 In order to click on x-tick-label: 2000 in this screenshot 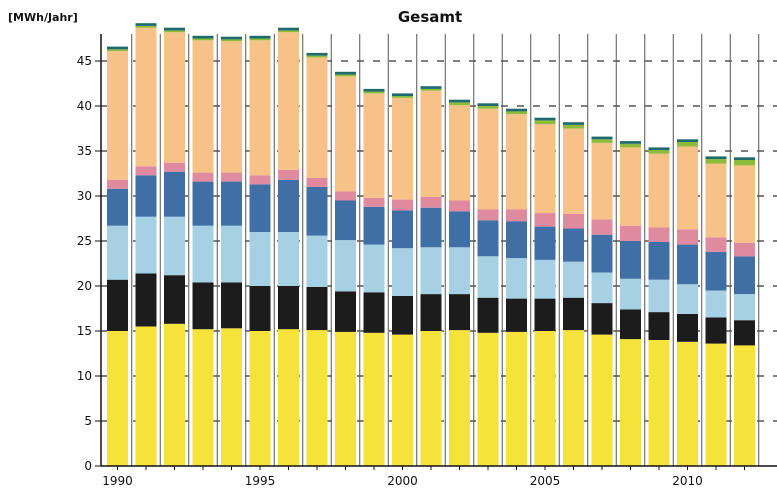, I will do `click(402, 481)`.